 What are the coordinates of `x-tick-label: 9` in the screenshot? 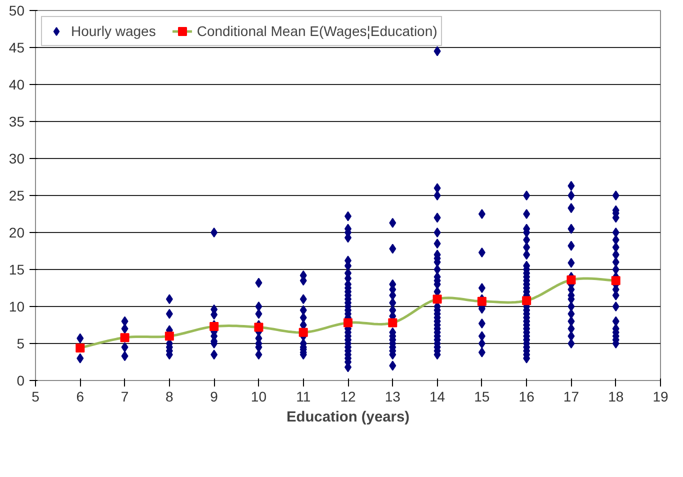 It's located at (214, 396).